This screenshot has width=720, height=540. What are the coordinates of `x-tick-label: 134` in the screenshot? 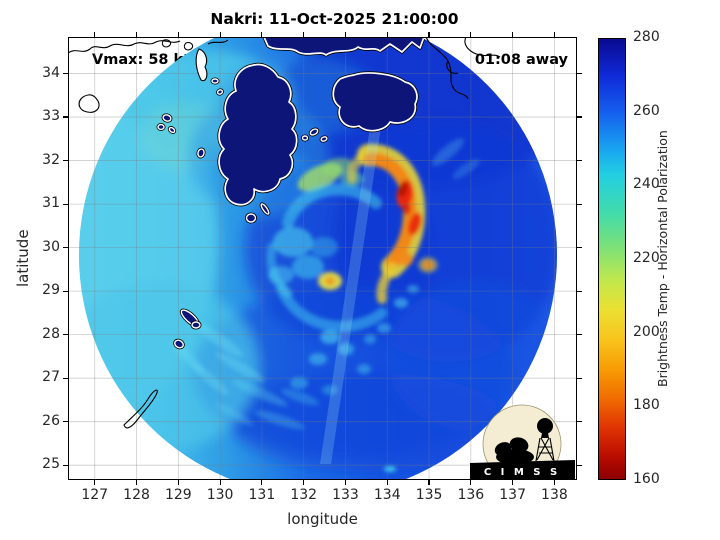 It's located at (387, 495).